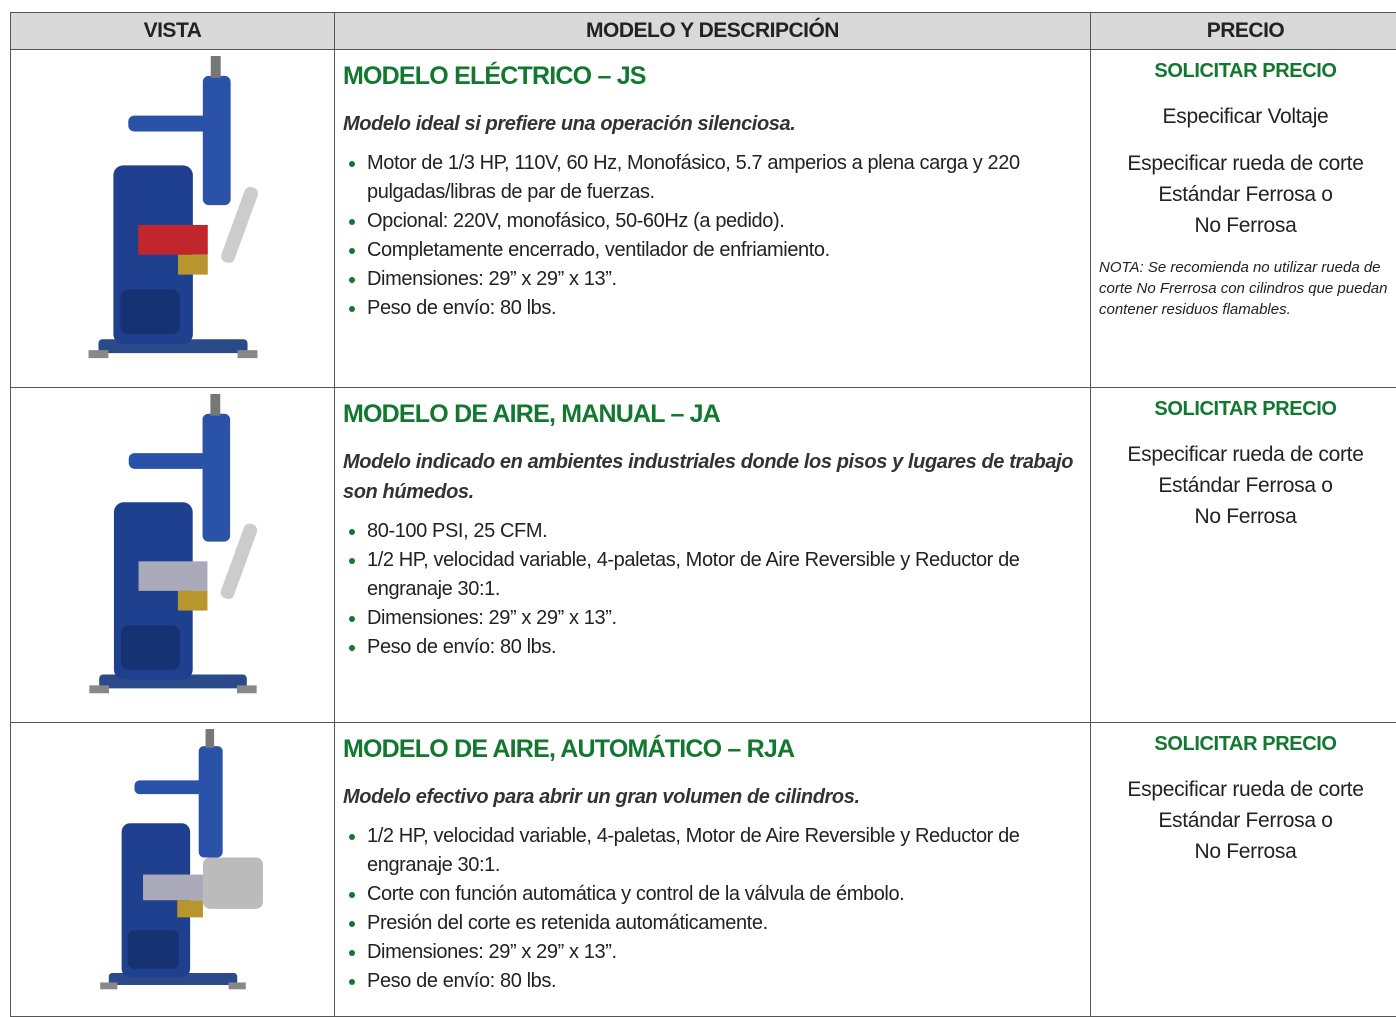 This screenshot has height=1017, width=1396. Describe the element at coordinates (494, 76) in the screenshot. I see `model-title: MODELO ELÉCTRICO – JS` at that location.